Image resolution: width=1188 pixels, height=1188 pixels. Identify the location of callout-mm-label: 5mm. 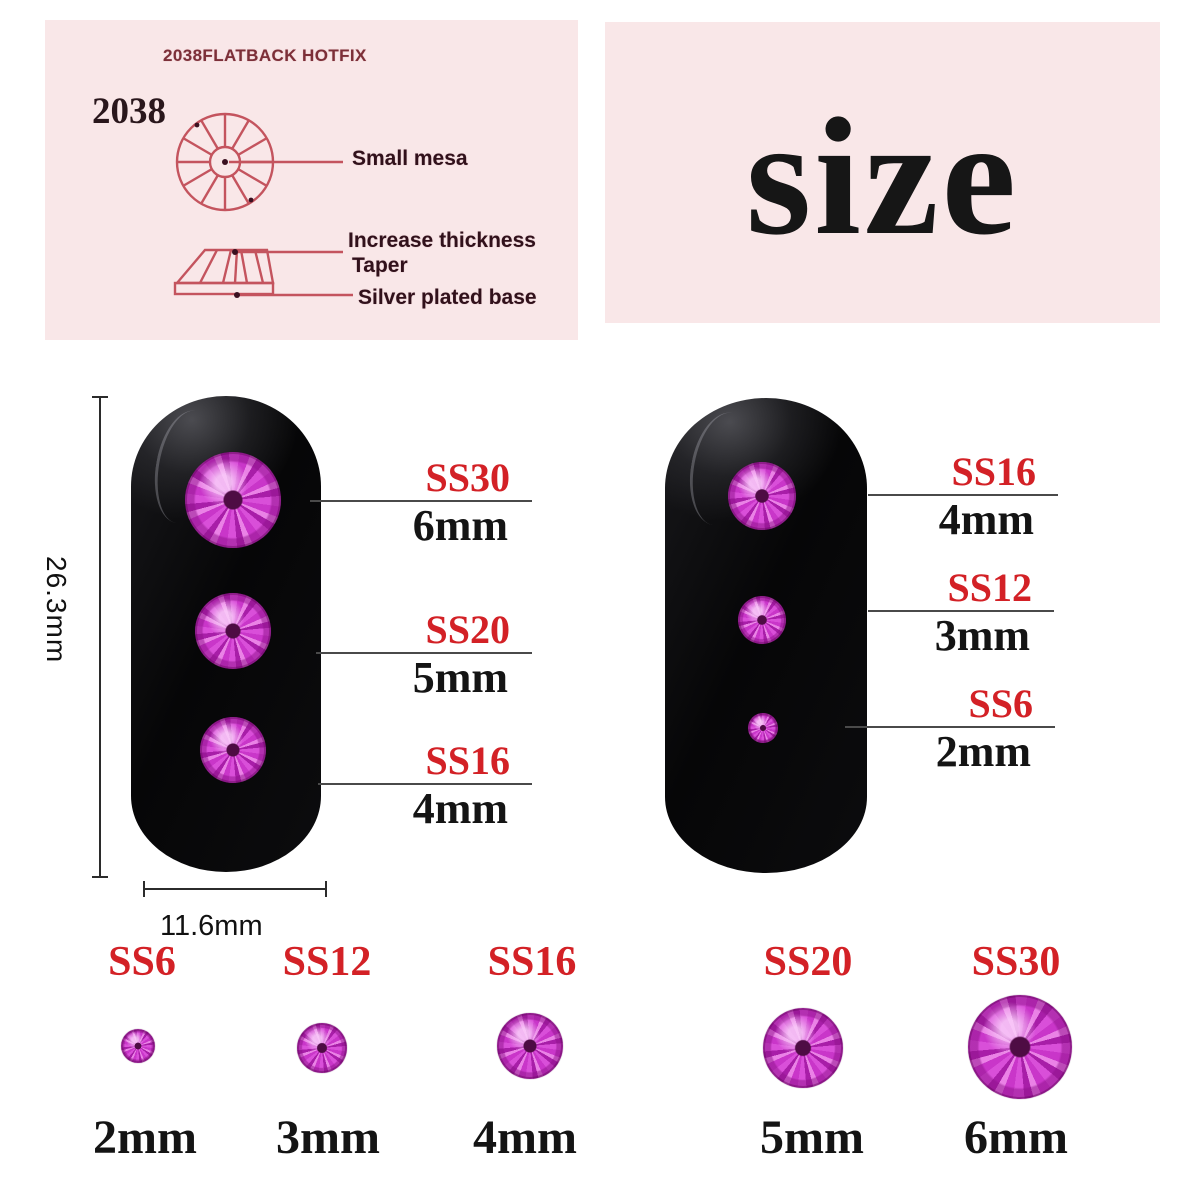
(460, 677).